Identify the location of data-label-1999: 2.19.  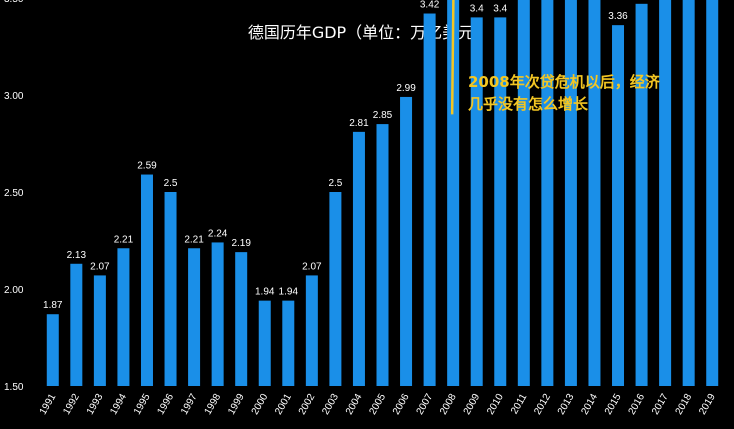
(241, 243).